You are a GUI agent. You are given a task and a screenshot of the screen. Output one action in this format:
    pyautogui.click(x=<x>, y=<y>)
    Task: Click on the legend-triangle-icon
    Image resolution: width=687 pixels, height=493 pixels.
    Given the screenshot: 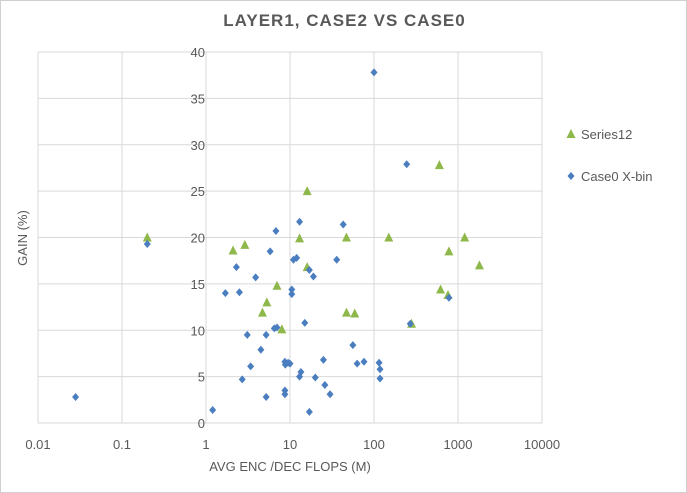 What is the action you would take?
    pyautogui.click(x=571, y=133)
    